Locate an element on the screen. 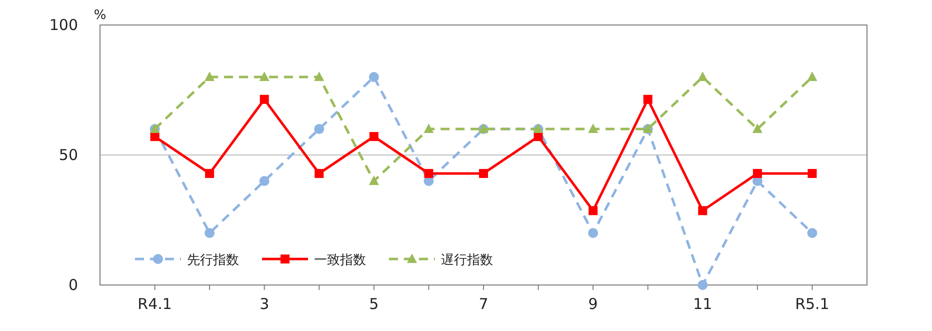 The height and width of the screenshot is (331, 932). legend-label: 一致指数 is located at coordinates (340, 260).